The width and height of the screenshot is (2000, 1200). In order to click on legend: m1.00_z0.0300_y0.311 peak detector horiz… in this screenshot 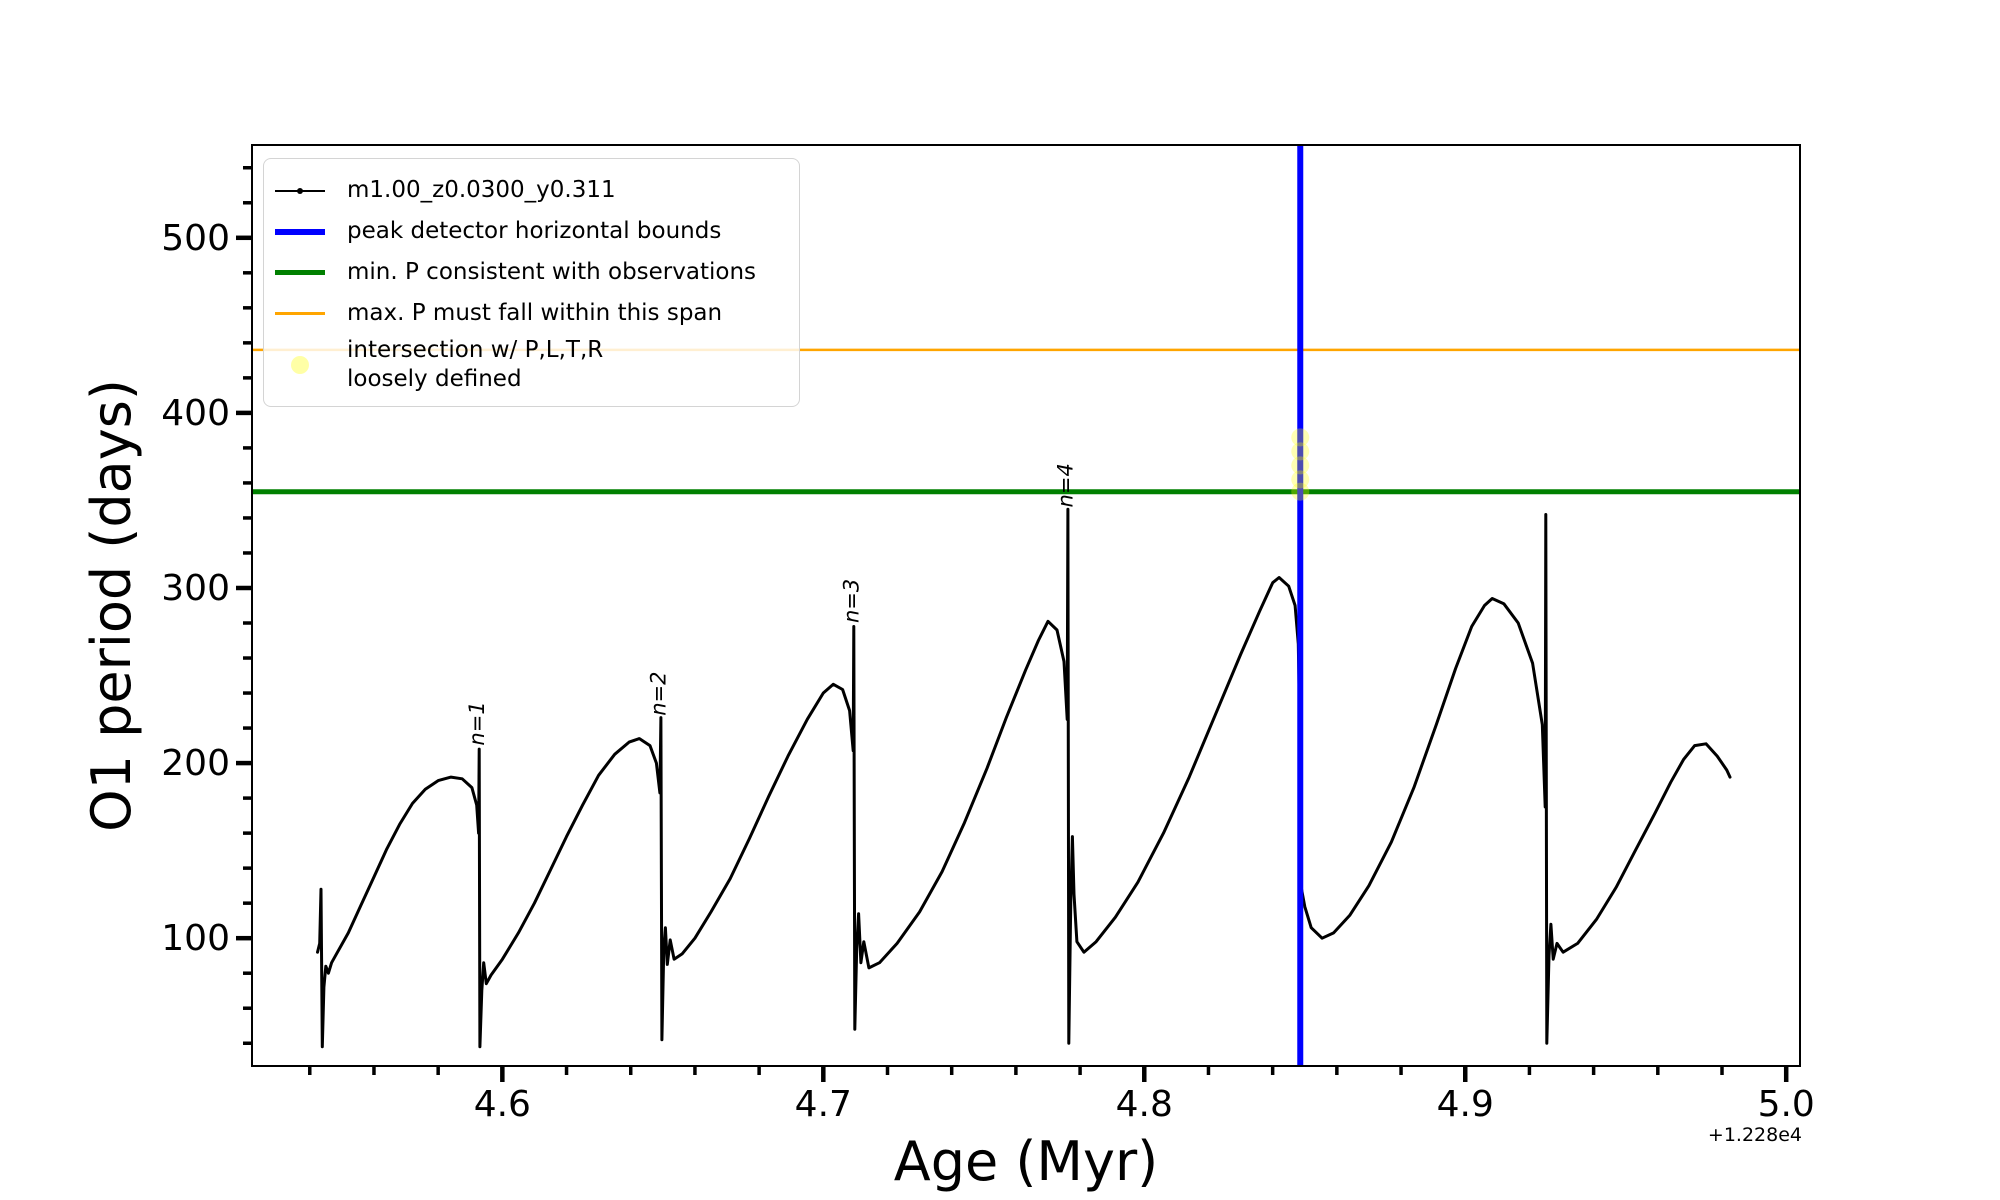, I will do `click(531, 282)`.